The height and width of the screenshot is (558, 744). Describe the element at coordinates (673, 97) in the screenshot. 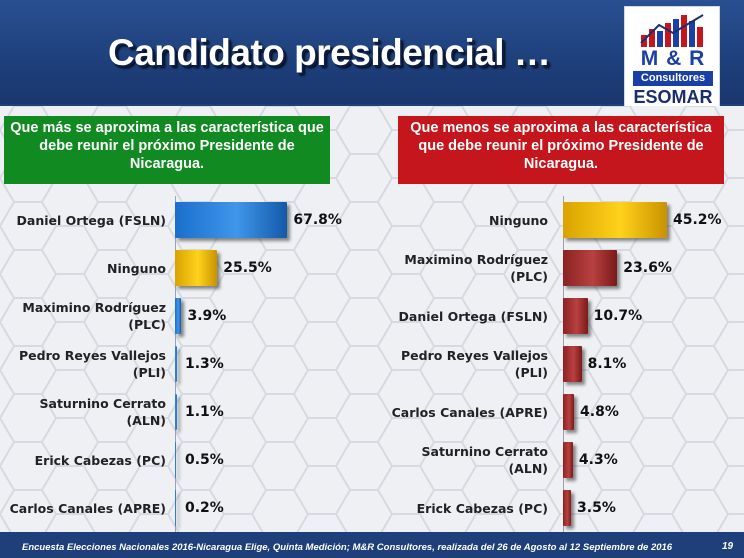

I see `logo-esomar: ESOMAR` at that location.